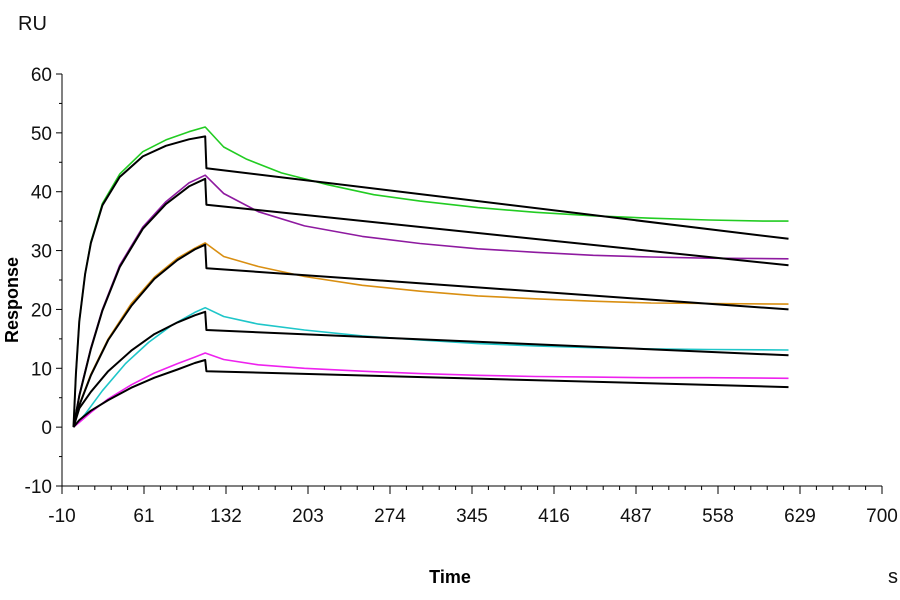 The height and width of the screenshot is (600, 900). I want to click on x-tick-label: 487, so click(636, 516).